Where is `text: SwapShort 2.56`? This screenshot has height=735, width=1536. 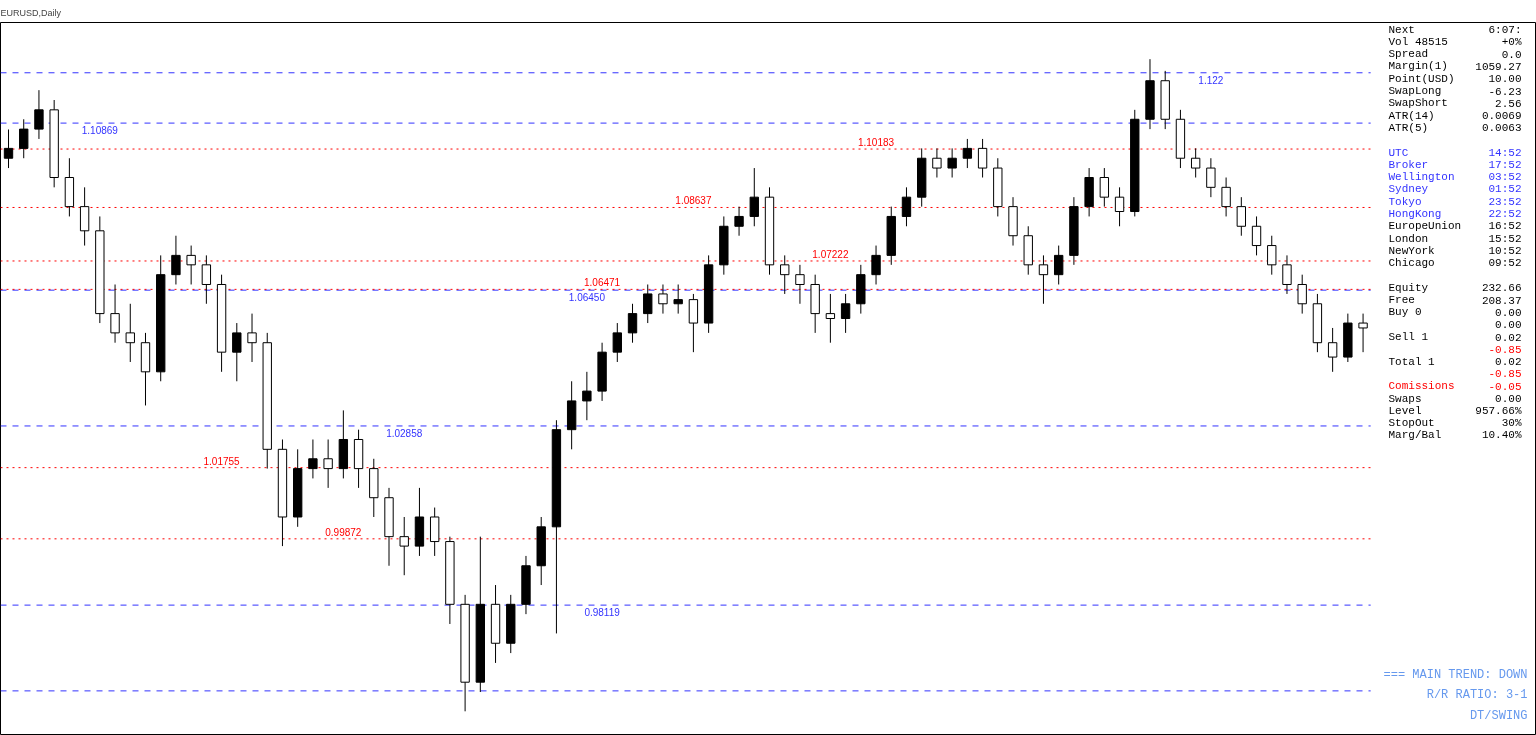 text: SwapShort 2.56 is located at coordinates (1455, 103).